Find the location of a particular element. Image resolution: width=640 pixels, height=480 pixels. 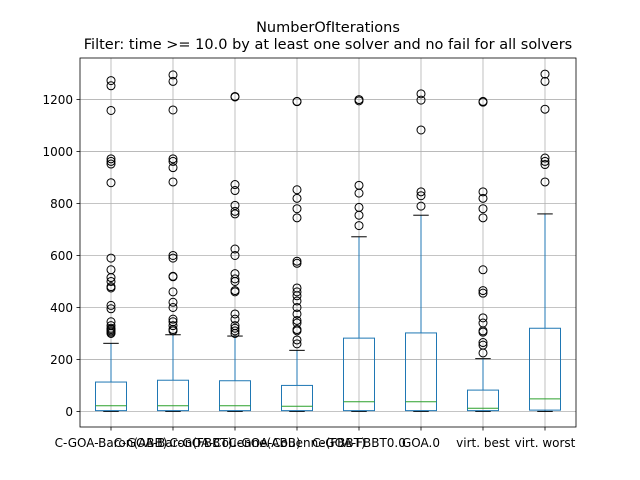

x-tick-label: C-GOA-Baron(ABB) is located at coordinates (111, 443).